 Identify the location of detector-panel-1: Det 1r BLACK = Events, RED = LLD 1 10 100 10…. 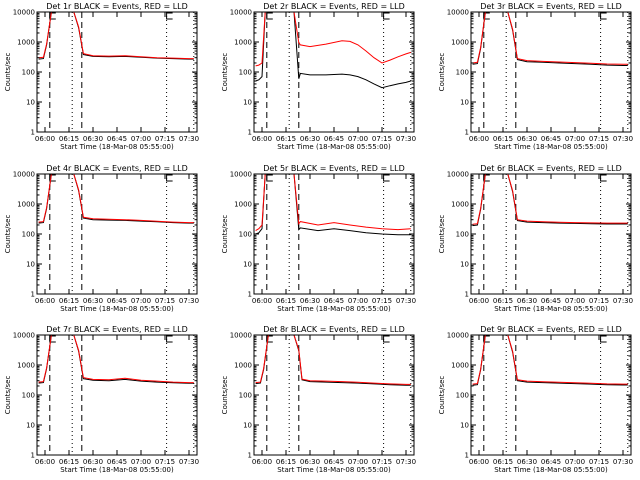
(101, 76).